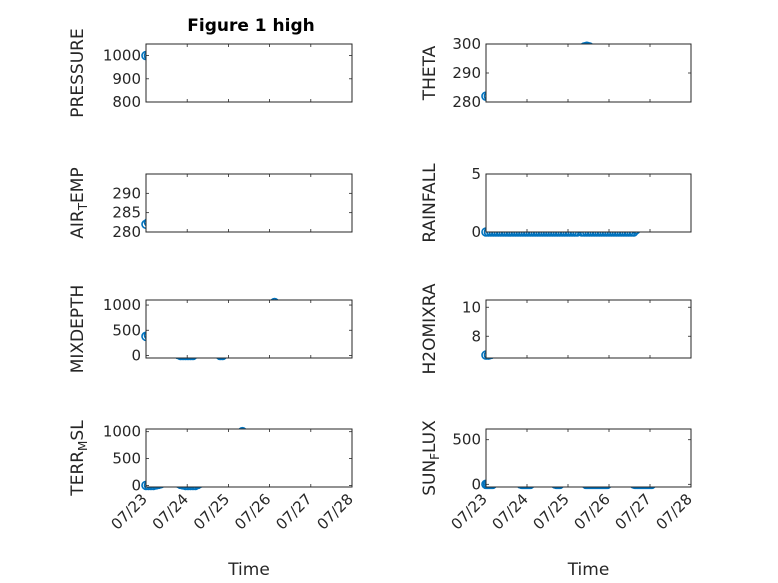 The height and width of the screenshot is (583, 778). Describe the element at coordinates (430, 203) in the screenshot. I see `y-axis-label: RAINFALL` at that location.